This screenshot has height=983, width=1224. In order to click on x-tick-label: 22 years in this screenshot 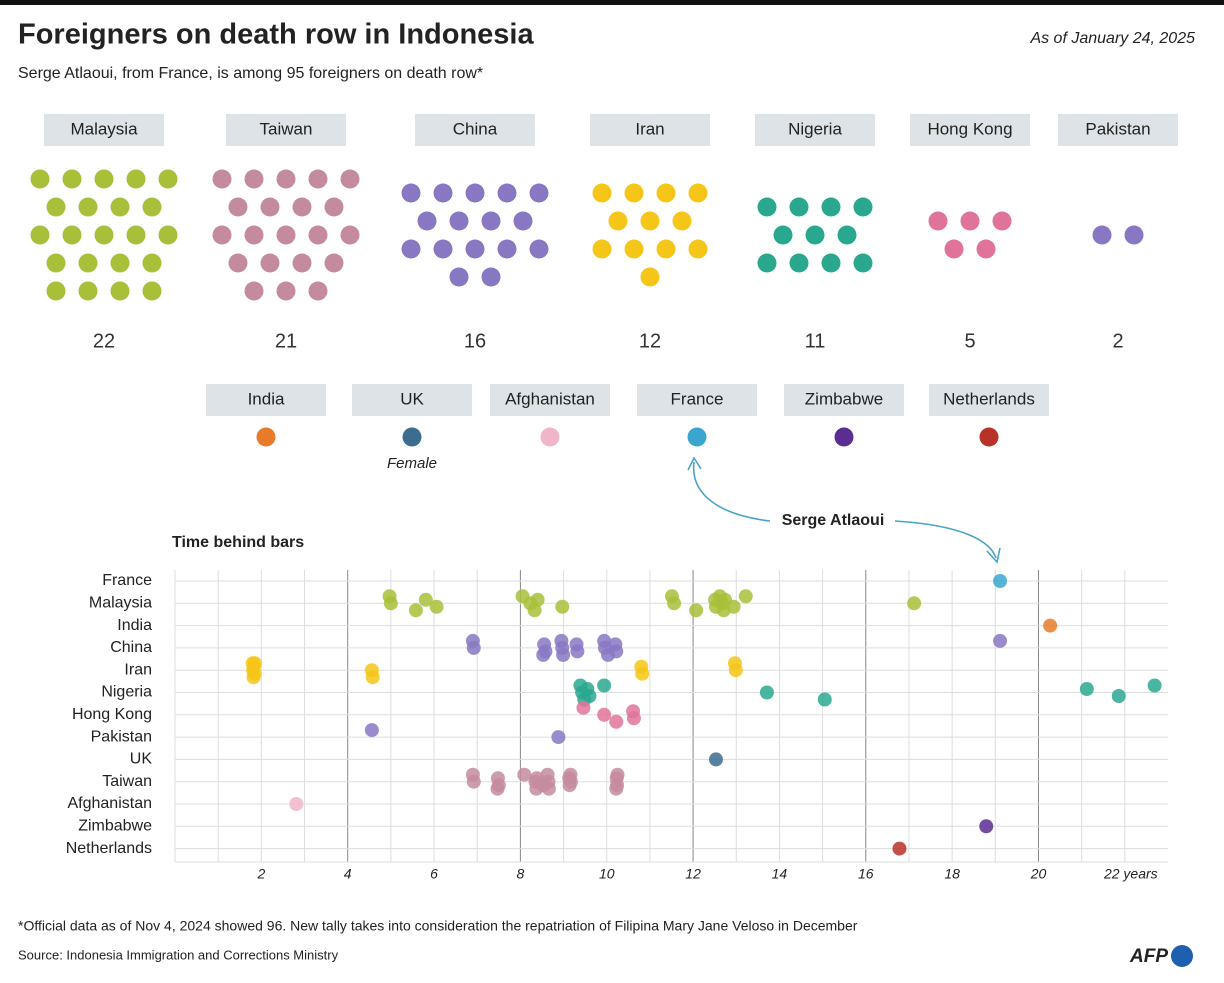, I will do `click(1130, 874)`.